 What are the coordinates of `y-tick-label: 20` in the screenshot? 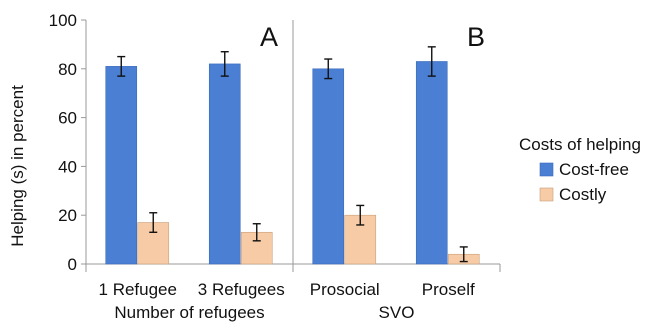 It's located at (67, 215).